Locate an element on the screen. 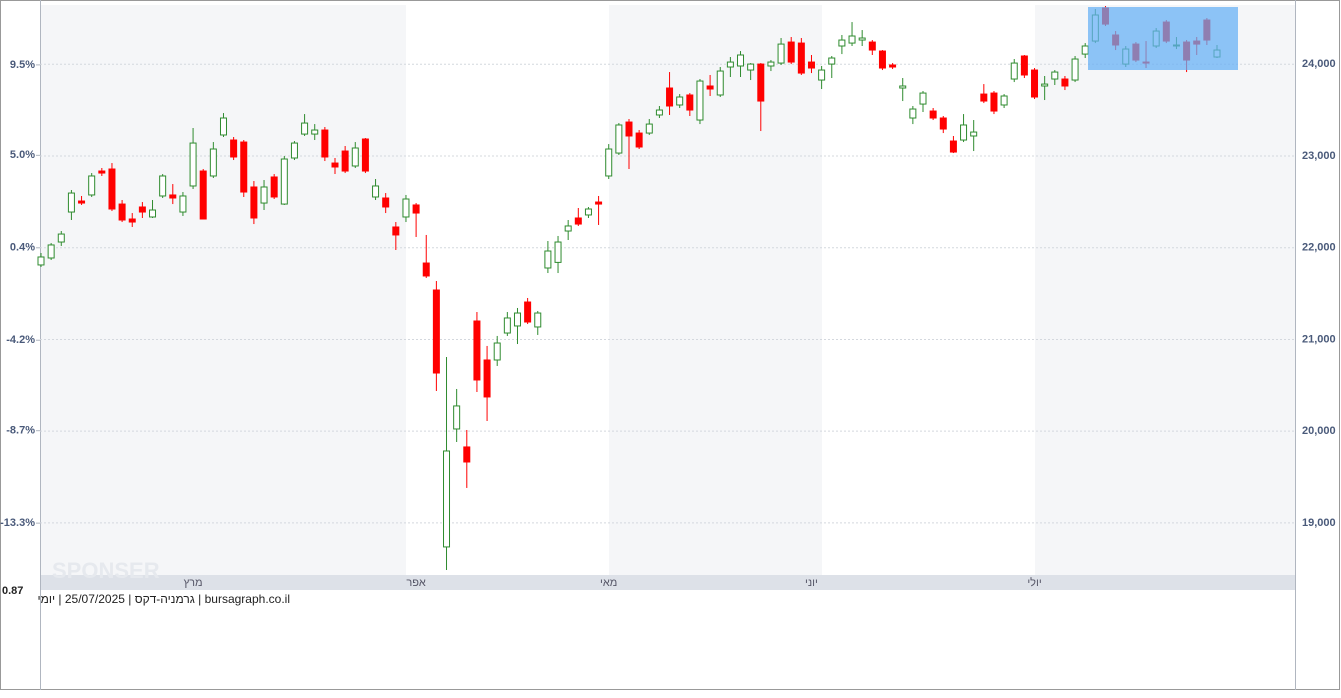 The width and height of the screenshot is (1341, 698). month-band is located at coordinates (715, 290).